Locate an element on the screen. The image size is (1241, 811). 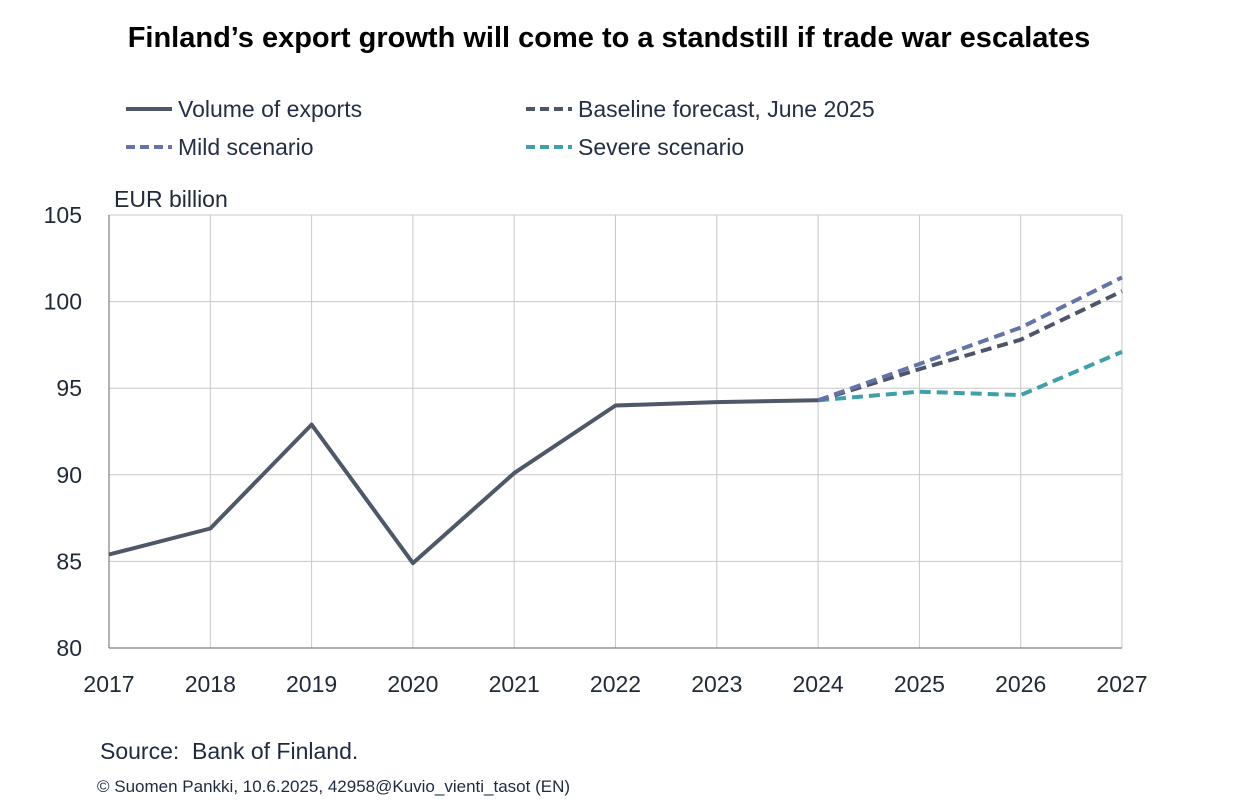
y-axis-label: EUR billion is located at coordinates (171, 199).